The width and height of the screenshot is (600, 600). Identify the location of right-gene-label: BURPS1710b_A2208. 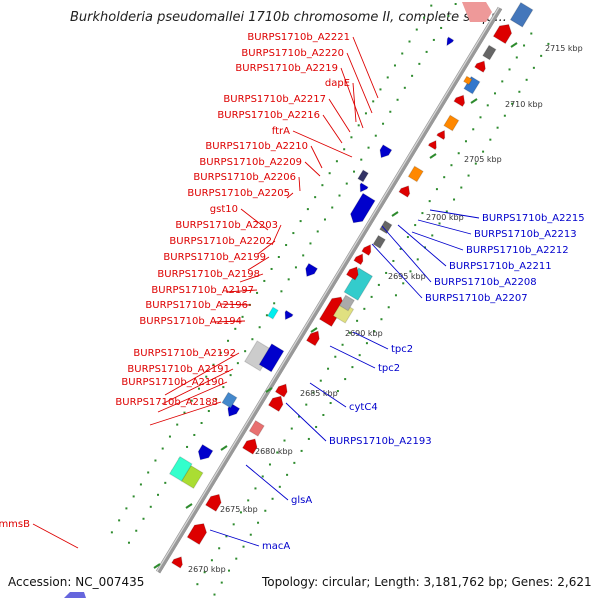
(485, 282).